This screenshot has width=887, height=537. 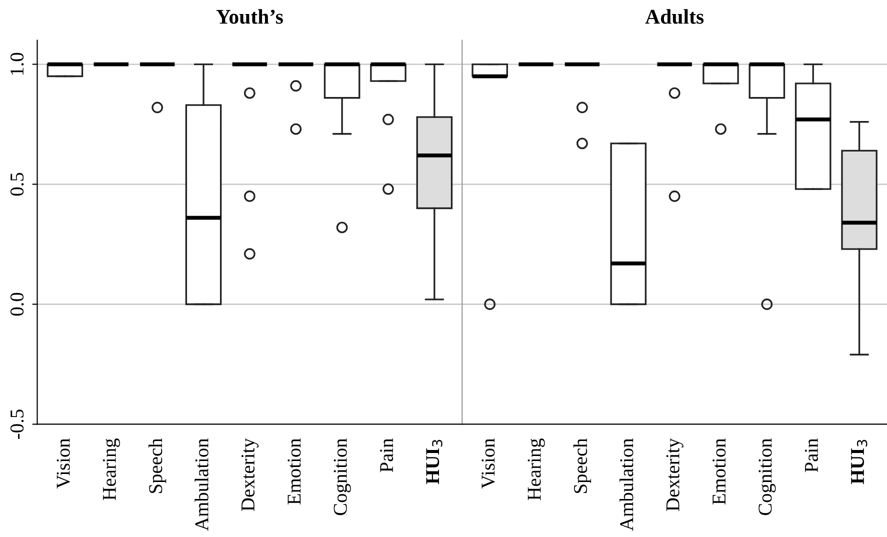 What do you see at coordinates (17, 304) in the screenshot?
I see `y-tick-label: 0.0` at bounding box center [17, 304].